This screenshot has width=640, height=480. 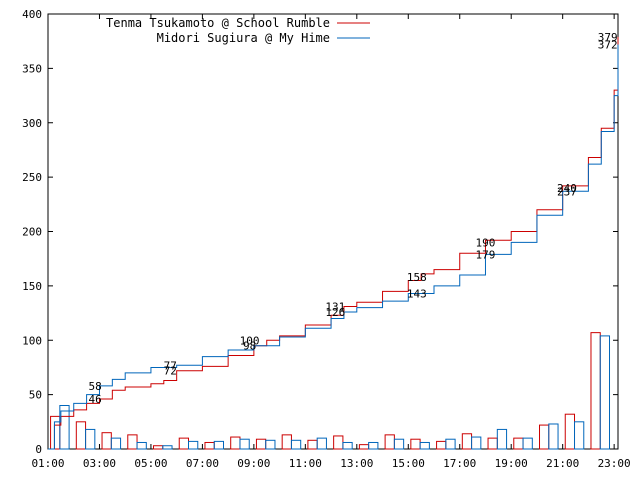 What do you see at coordinates (567, 191) in the screenshot?
I see `annotation-label: 237` at bounding box center [567, 191].